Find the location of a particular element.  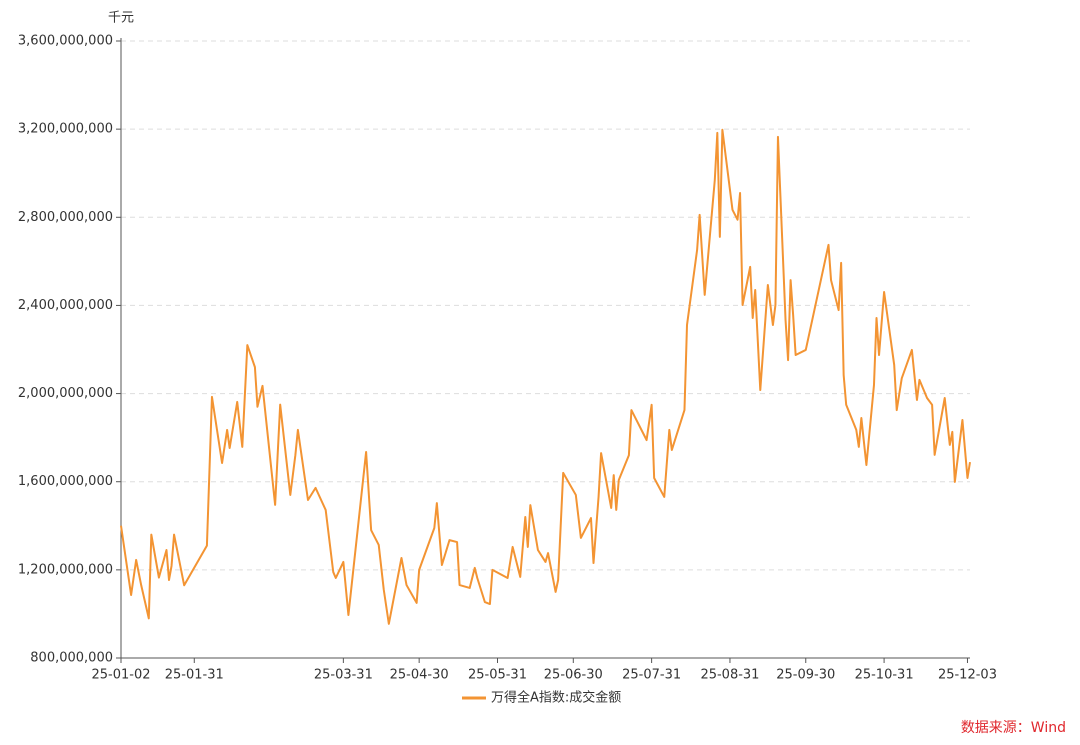

x-tick-label: 25-10-31 is located at coordinates (884, 675).